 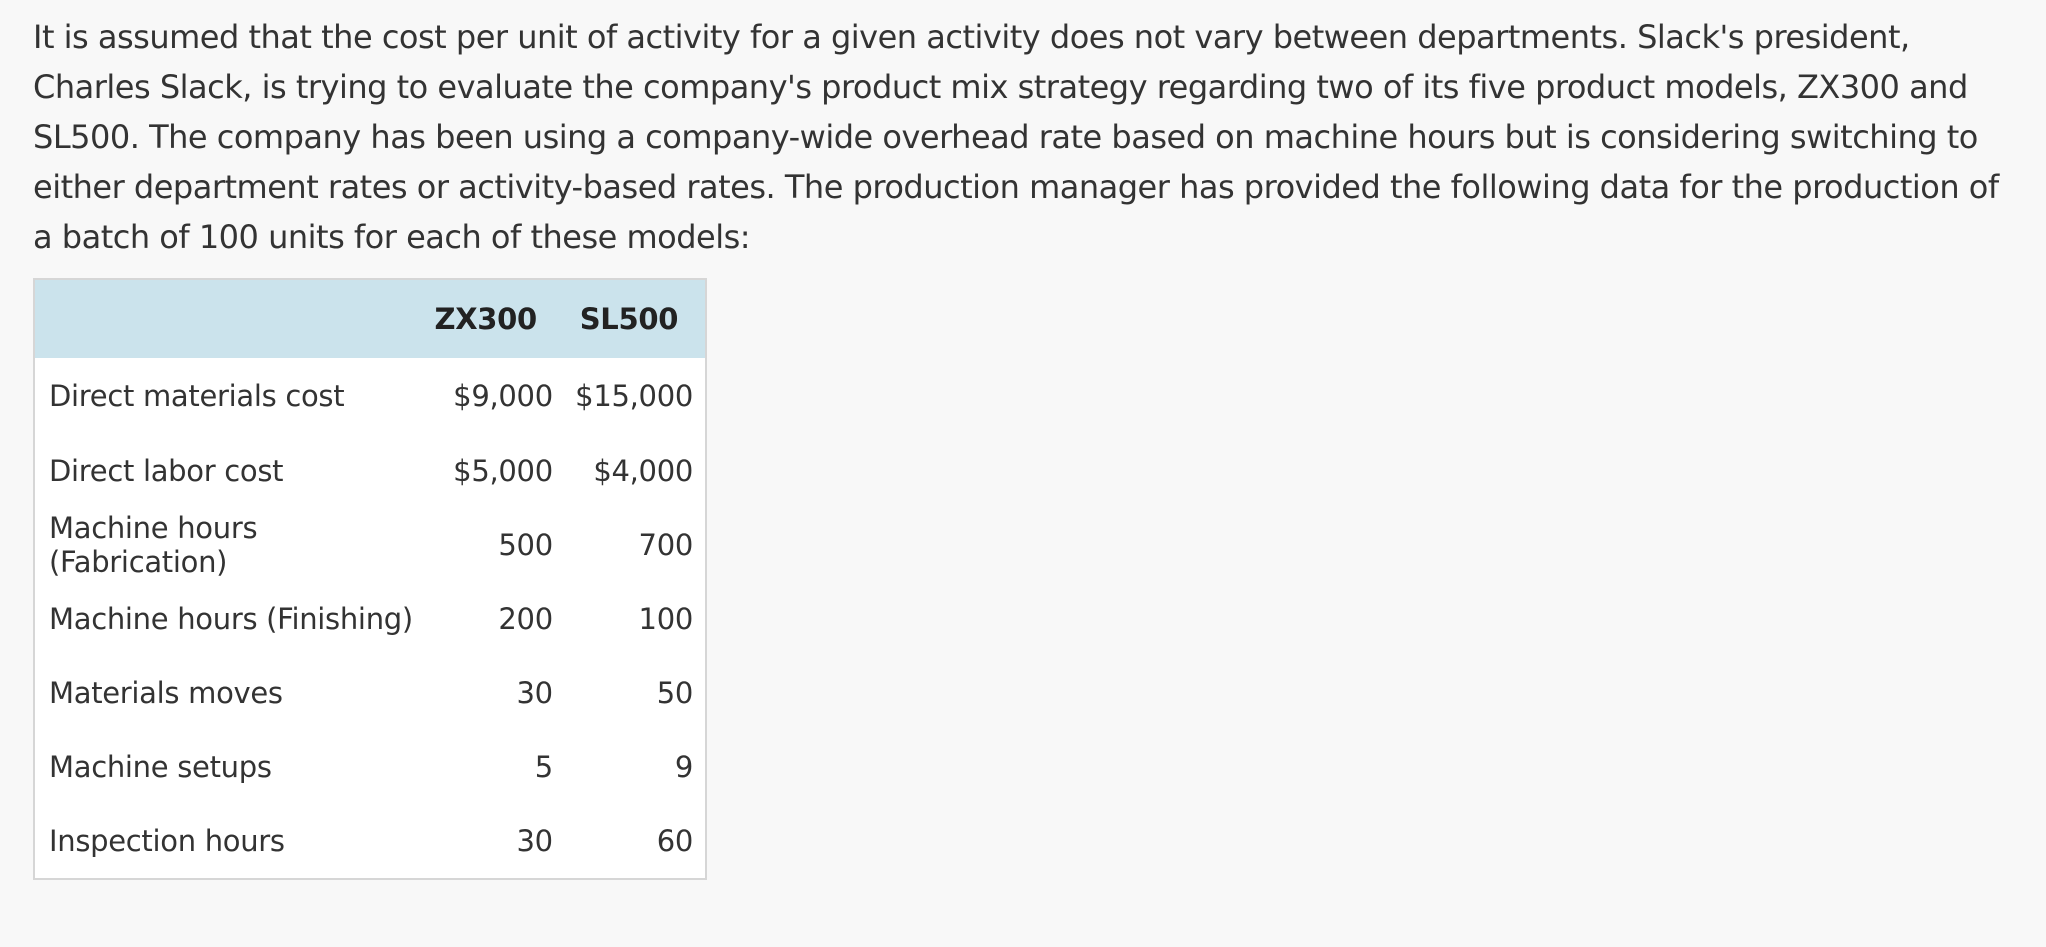 What do you see at coordinates (226, 318) in the screenshot?
I see `header-blank-cell` at bounding box center [226, 318].